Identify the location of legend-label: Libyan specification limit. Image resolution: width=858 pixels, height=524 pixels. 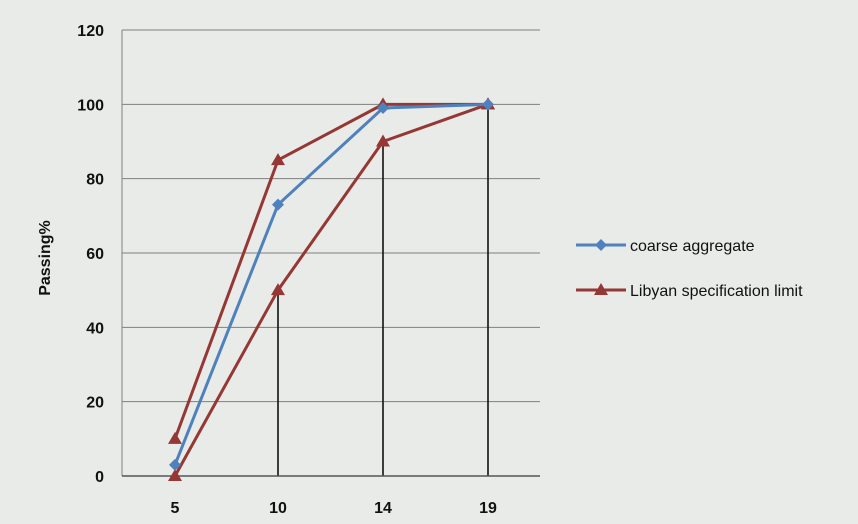
(716, 291).